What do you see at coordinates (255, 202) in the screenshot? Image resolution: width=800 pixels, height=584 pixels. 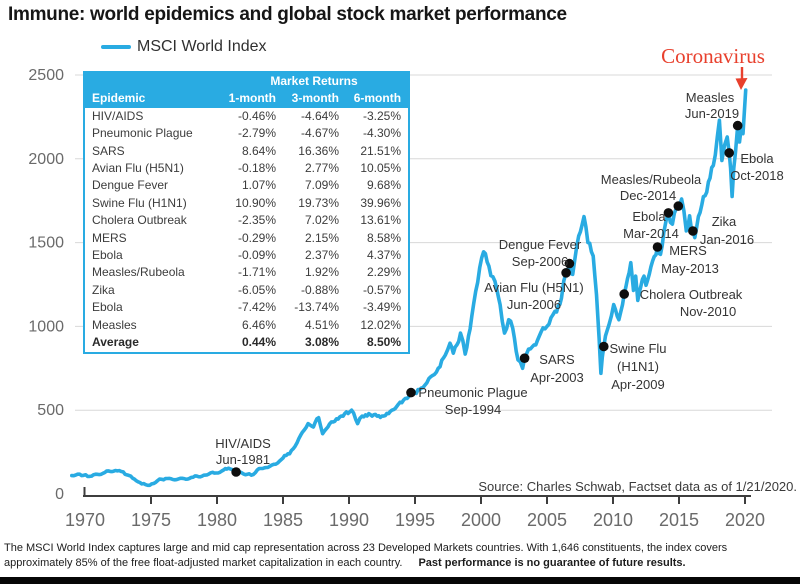 I see `return-value-cell: 10.90%` at bounding box center [255, 202].